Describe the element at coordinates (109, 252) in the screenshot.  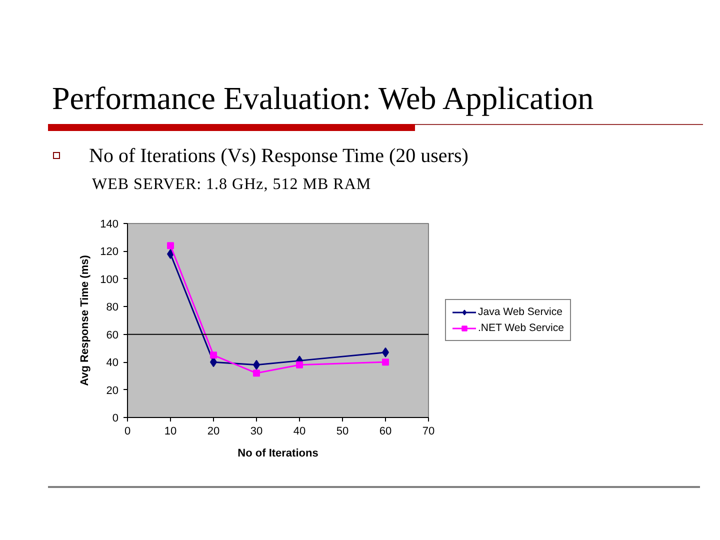
I see `y-tick-label: 120` at that location.